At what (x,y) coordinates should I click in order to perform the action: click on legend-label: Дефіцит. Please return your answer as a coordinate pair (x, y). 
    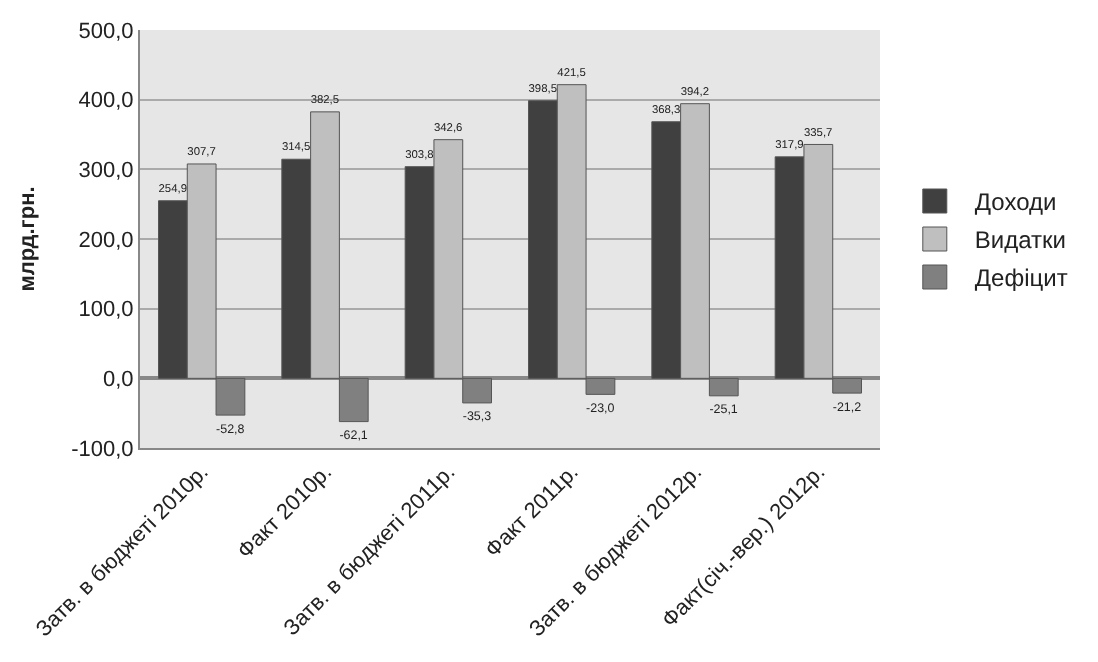
    Looking at the image, I should click on (1021, 278).